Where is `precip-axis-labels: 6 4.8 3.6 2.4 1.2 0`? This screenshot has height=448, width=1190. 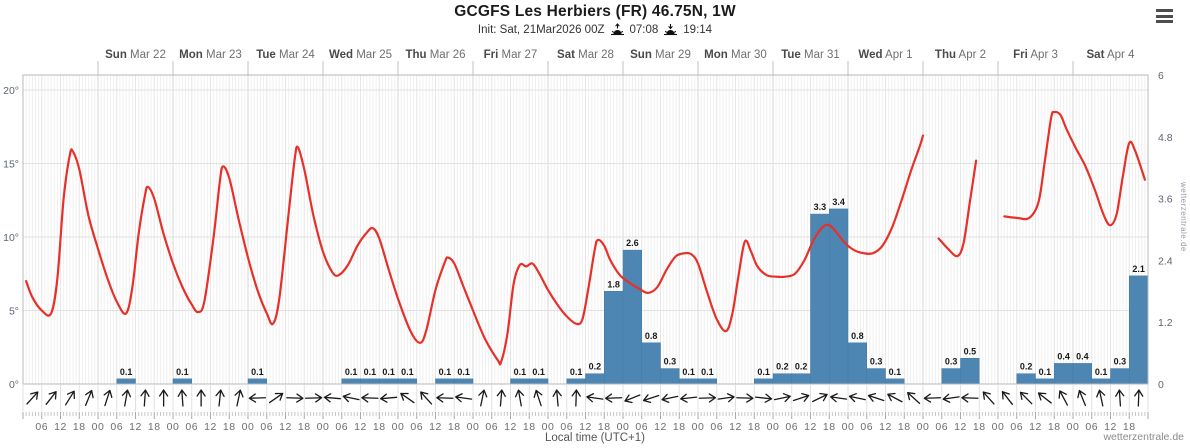 precip-axis-labels: 6 4.8 3.6 2.4 1.2 0 is located at coordinates (1165, 230).